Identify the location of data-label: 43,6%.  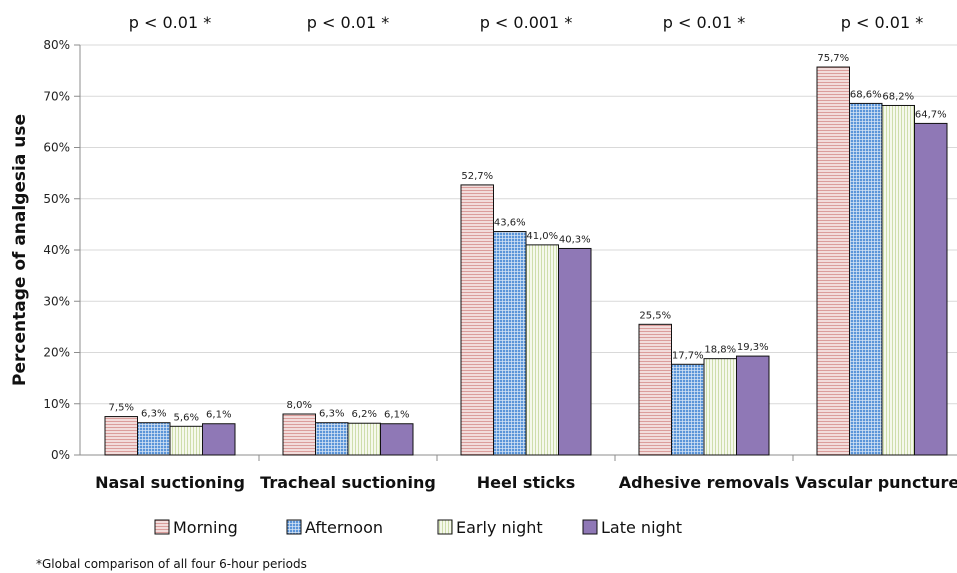
(510, 223).